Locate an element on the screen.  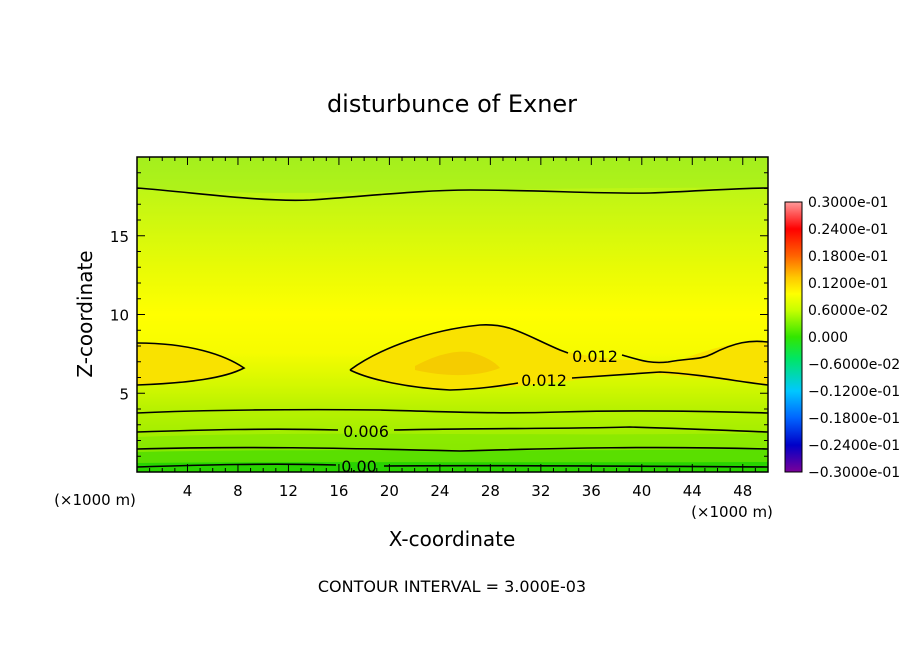
contour-000-right is located at coordinates (575, 466).